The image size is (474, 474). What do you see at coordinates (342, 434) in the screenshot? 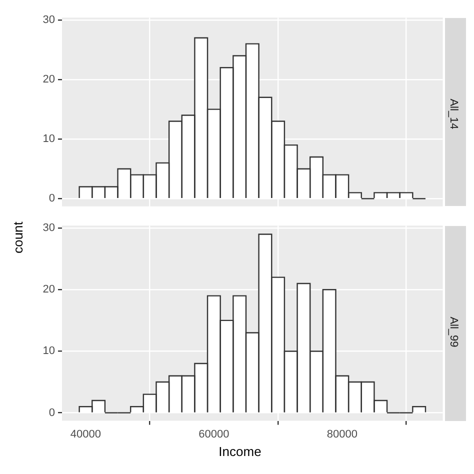
I see `x-tick-label: 80000` at bounding box center [342, 434].